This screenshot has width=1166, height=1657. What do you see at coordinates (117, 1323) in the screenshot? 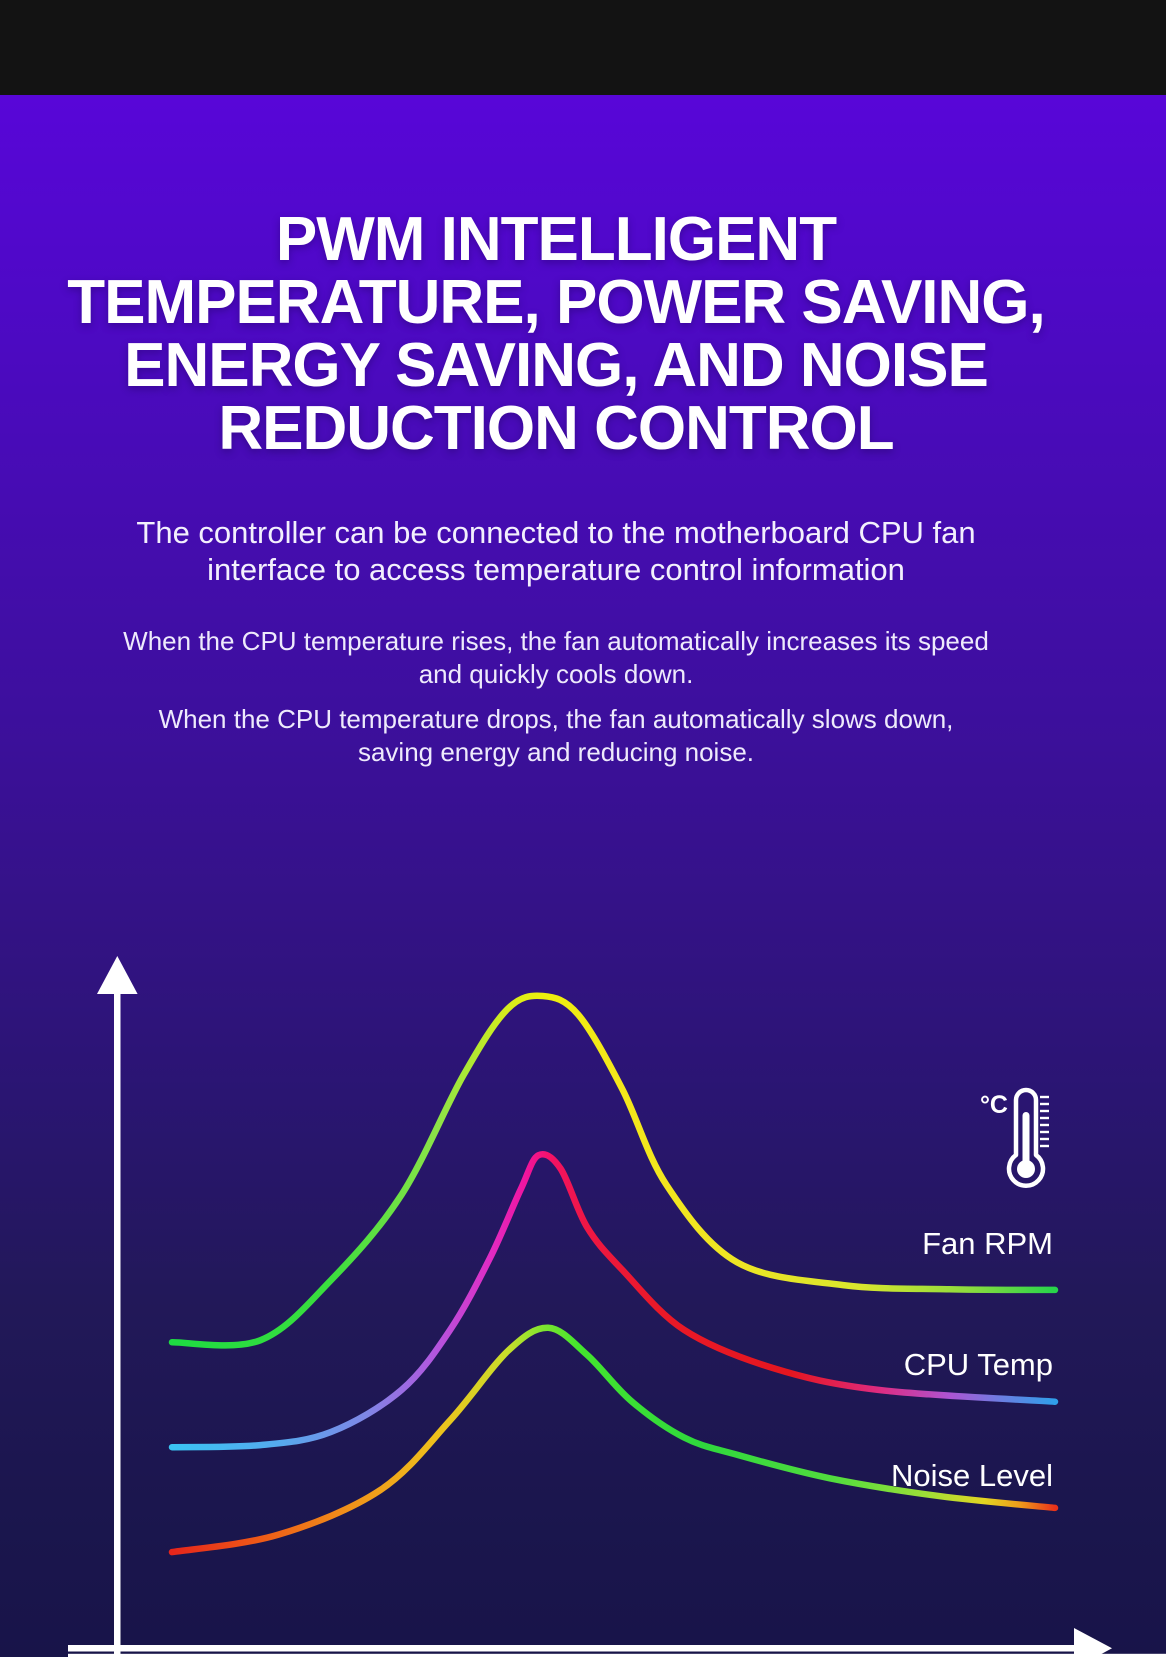
I see `y-axis-line` at bounding box center [117, 1323].